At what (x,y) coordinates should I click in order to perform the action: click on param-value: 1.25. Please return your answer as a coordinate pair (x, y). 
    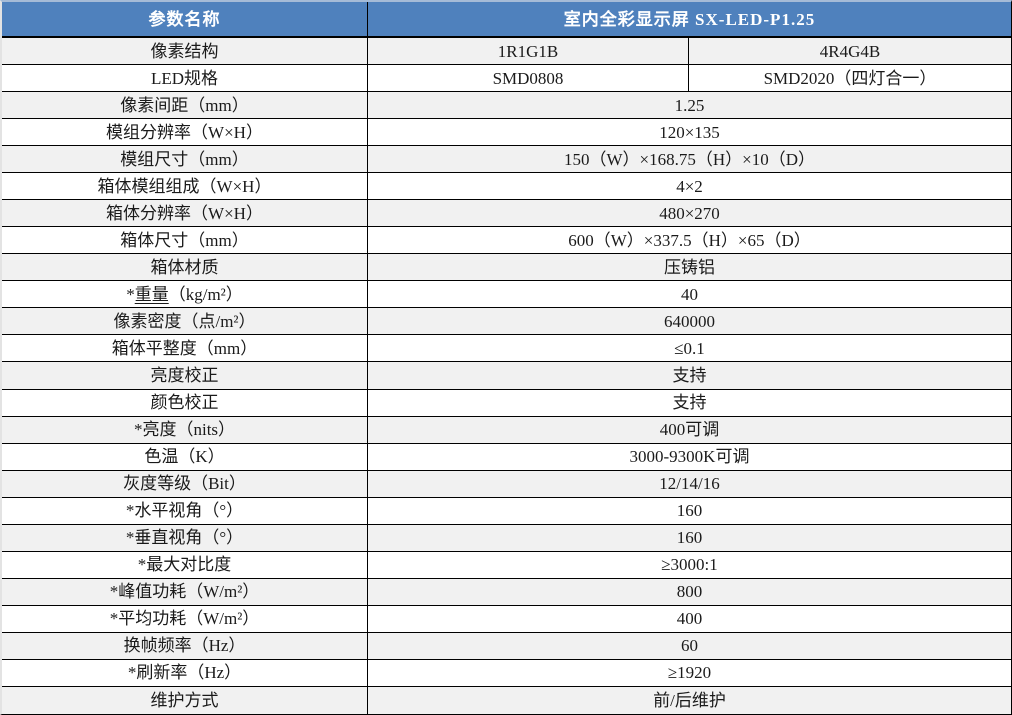
    Looking at the image, I should click on (689, 105).